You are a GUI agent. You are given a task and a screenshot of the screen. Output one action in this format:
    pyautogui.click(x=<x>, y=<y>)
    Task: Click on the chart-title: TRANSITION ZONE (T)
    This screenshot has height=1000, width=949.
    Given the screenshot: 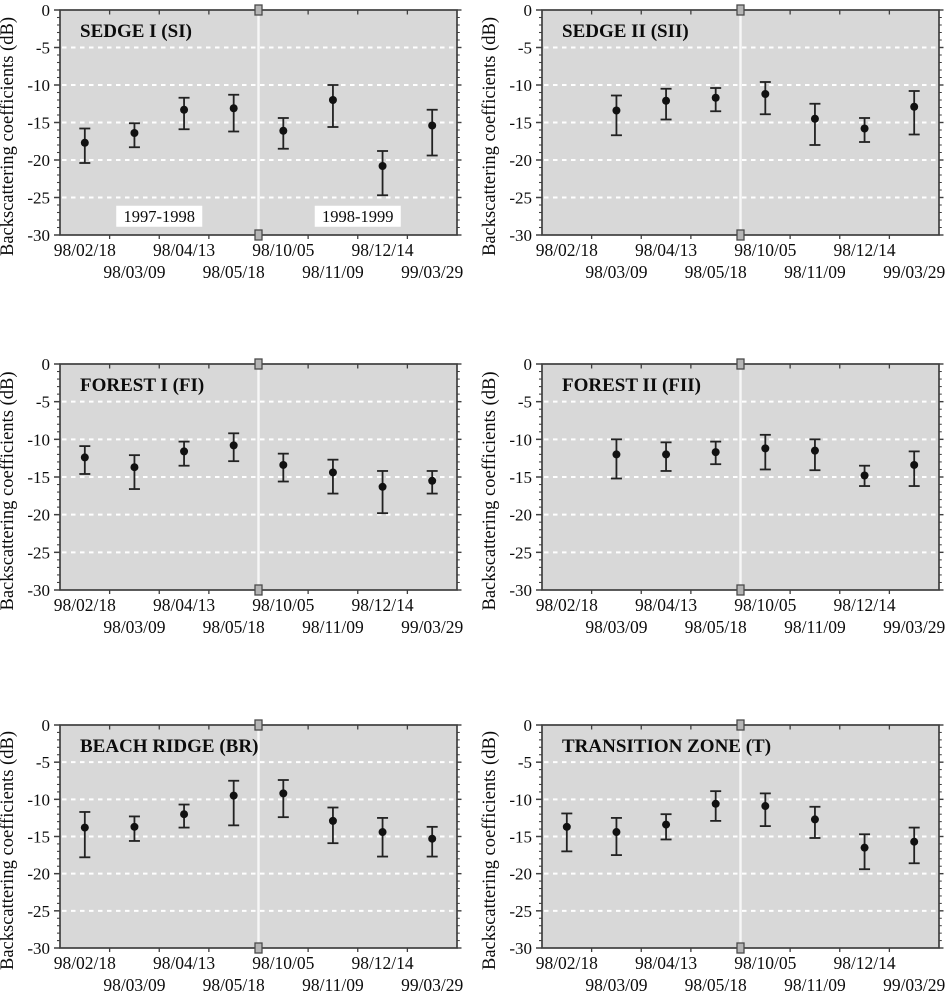 What is the action you would take?
    pyautogui.click(x=666, y=746)
    